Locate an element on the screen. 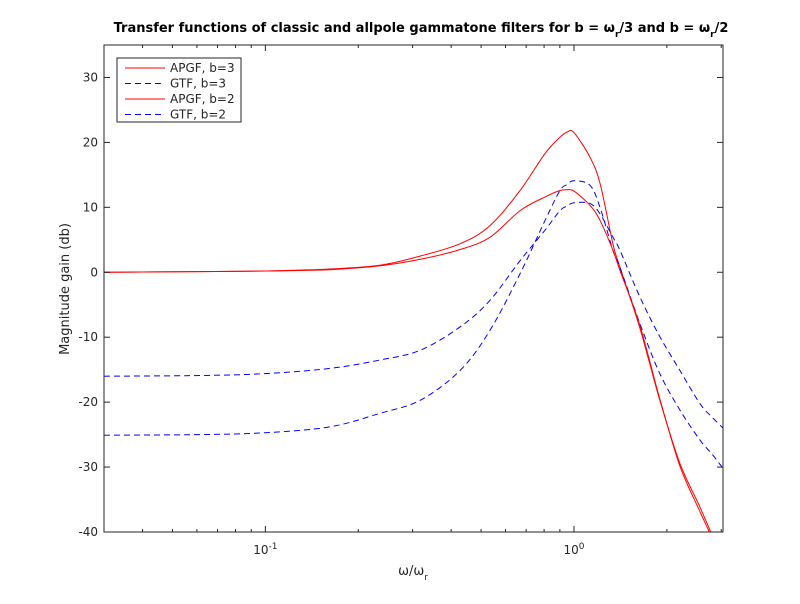  legend-label: GTF, b=2 is located at coordinates (198, 115).